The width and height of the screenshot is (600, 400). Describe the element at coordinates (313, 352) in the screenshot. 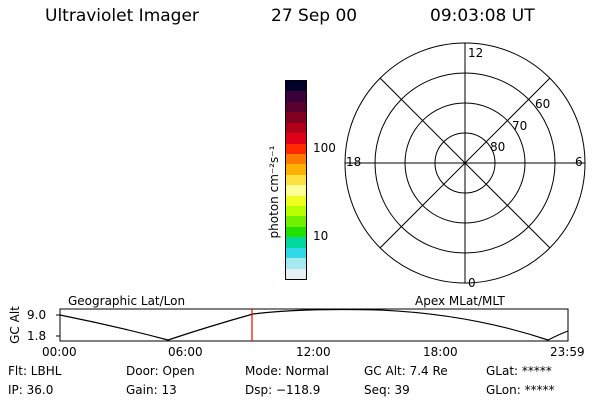

I see `xtick-1200: 12:00` at that location.